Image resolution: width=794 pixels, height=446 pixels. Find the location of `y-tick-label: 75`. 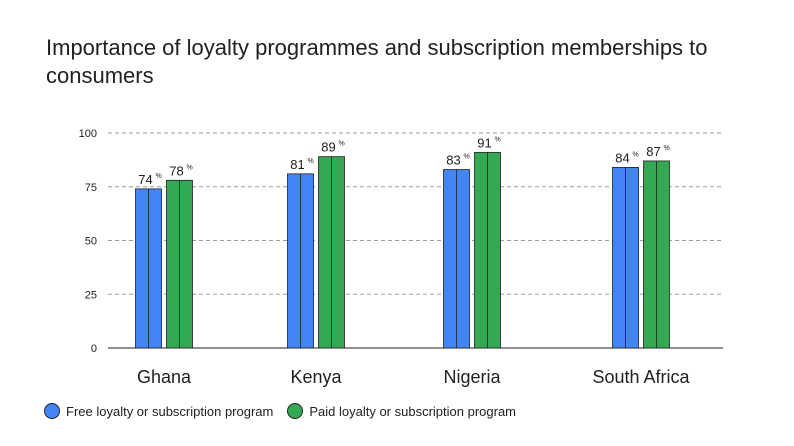

y-tick-label: 75 is located at coordinates (91, 188).